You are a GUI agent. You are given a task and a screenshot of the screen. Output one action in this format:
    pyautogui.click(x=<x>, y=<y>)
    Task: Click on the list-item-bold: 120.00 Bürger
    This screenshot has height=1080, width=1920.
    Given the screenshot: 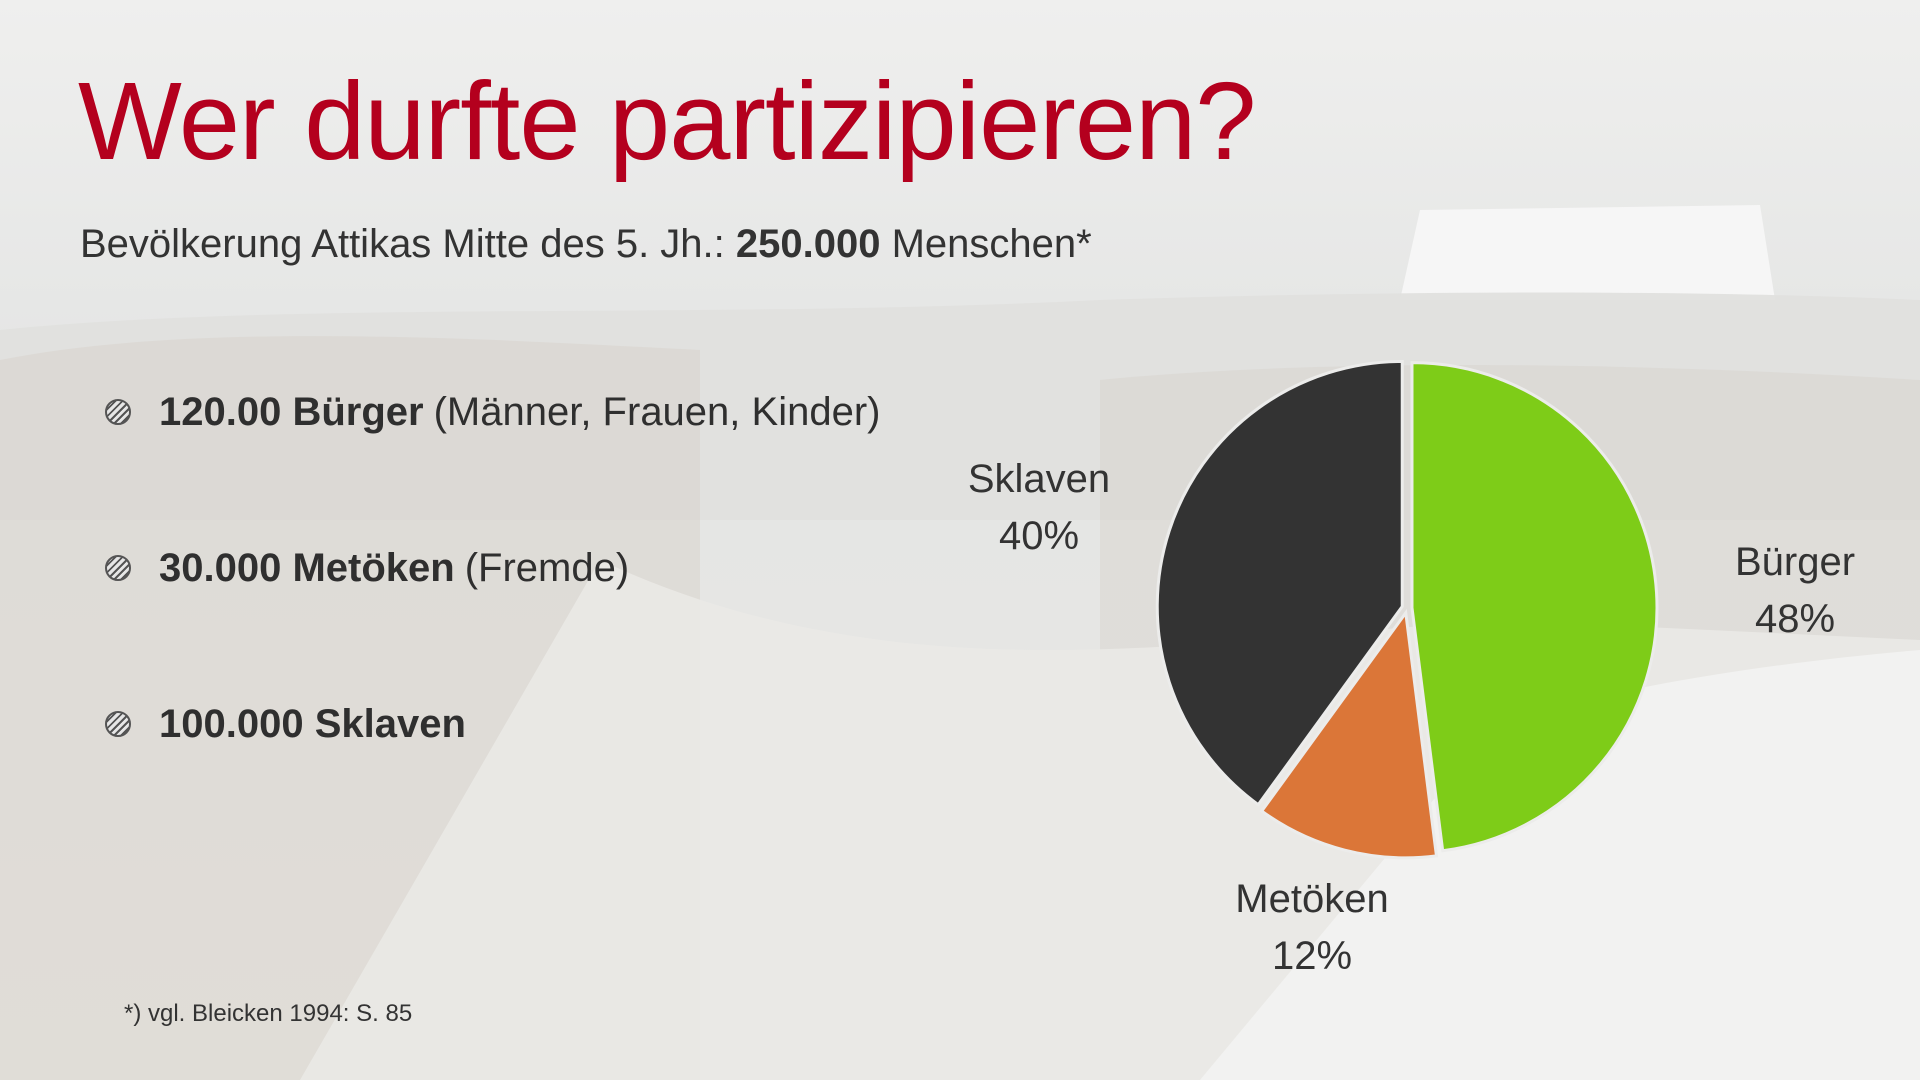 What is the action you would take?
    pyautogui.click(x=291, y=411)
    